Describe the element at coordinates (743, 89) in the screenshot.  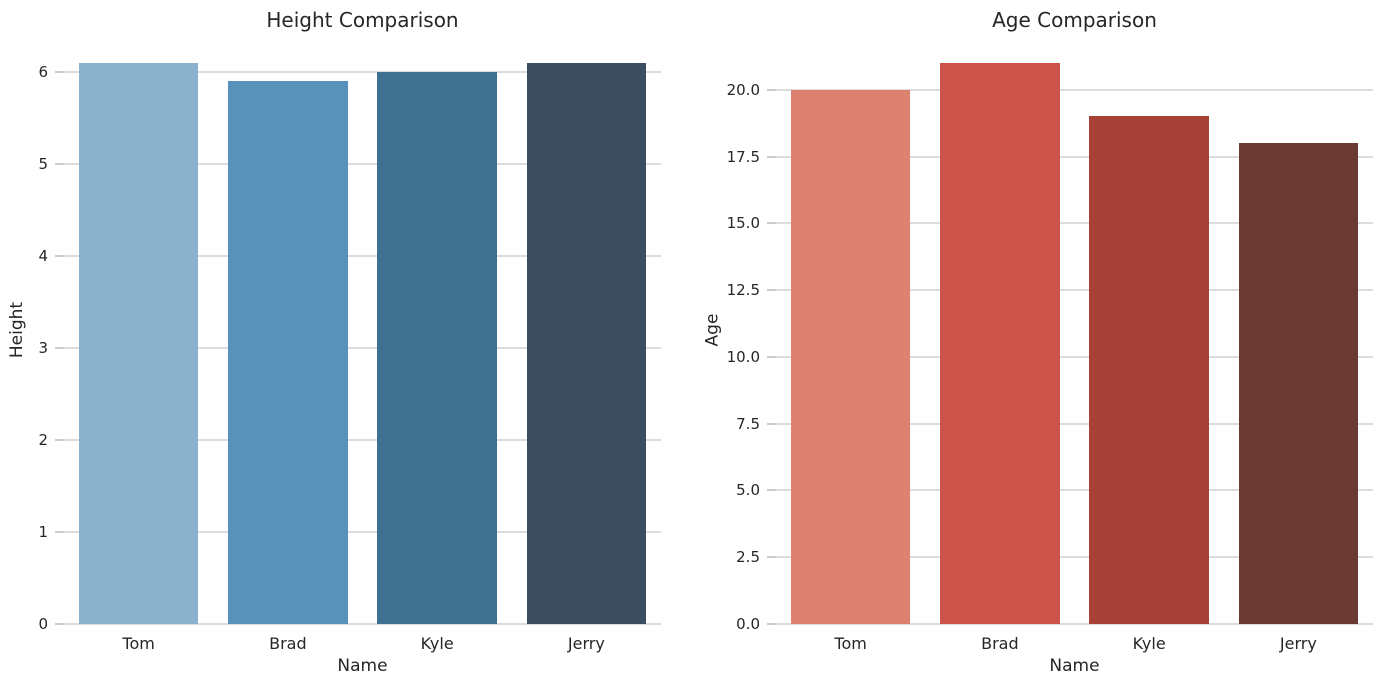
I see `y-tick-label: 20.0` at that location.